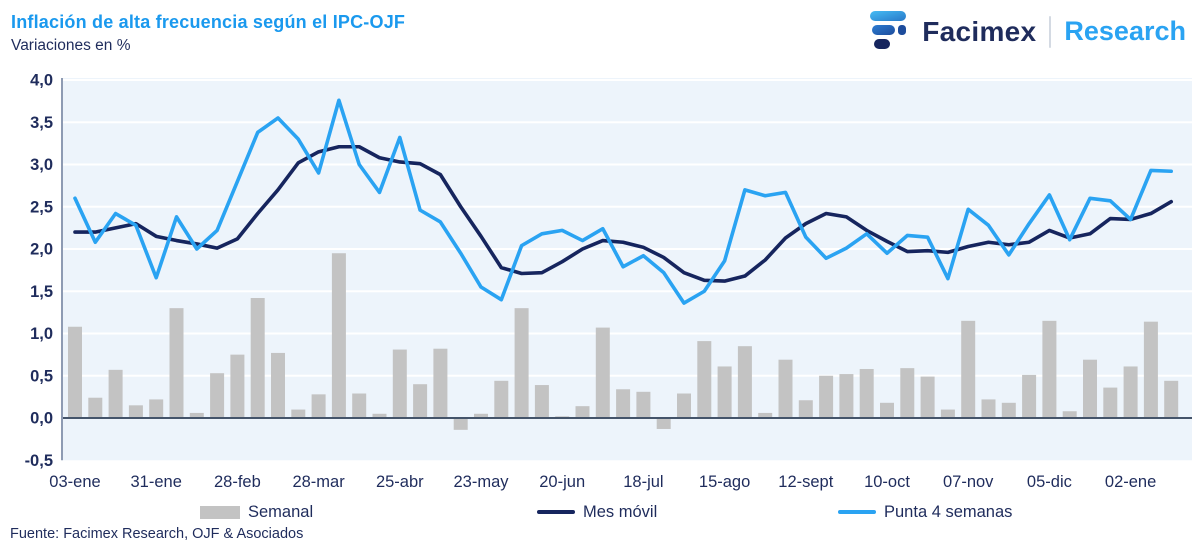 The image size is (1200, 551). Describe the element at coordinates (724, 482) in the screenshot. I see `x-tick-label: 15-ago` at that location.